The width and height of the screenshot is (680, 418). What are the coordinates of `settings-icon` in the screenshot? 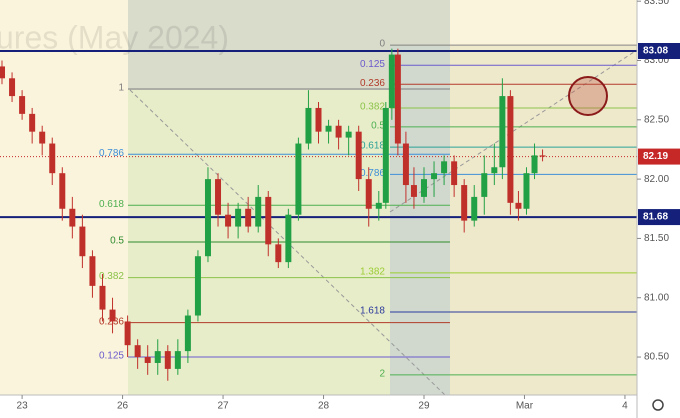 It's located at (658, 405).